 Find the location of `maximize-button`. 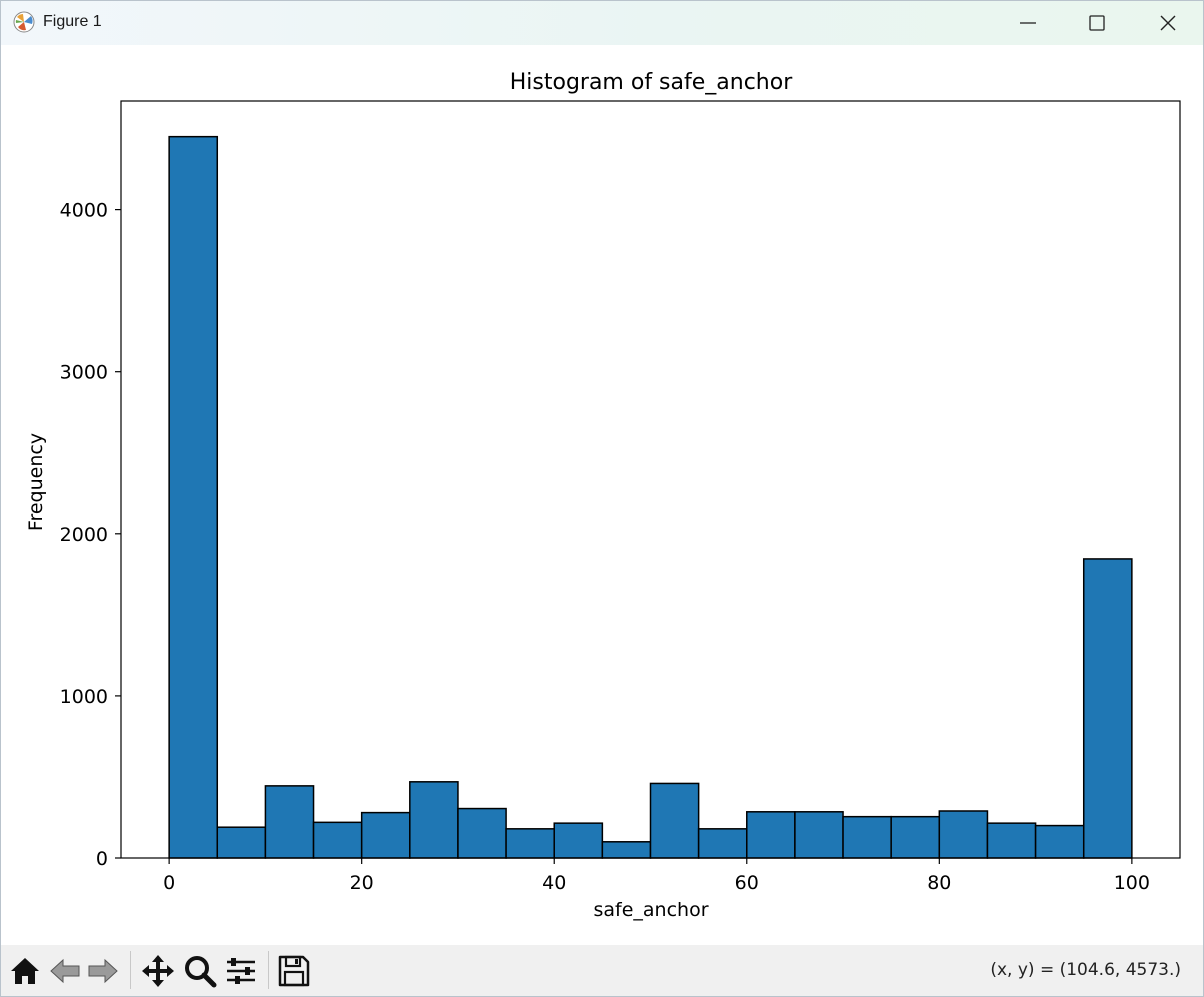

maximize-button is located at coordinates (1097, 23).